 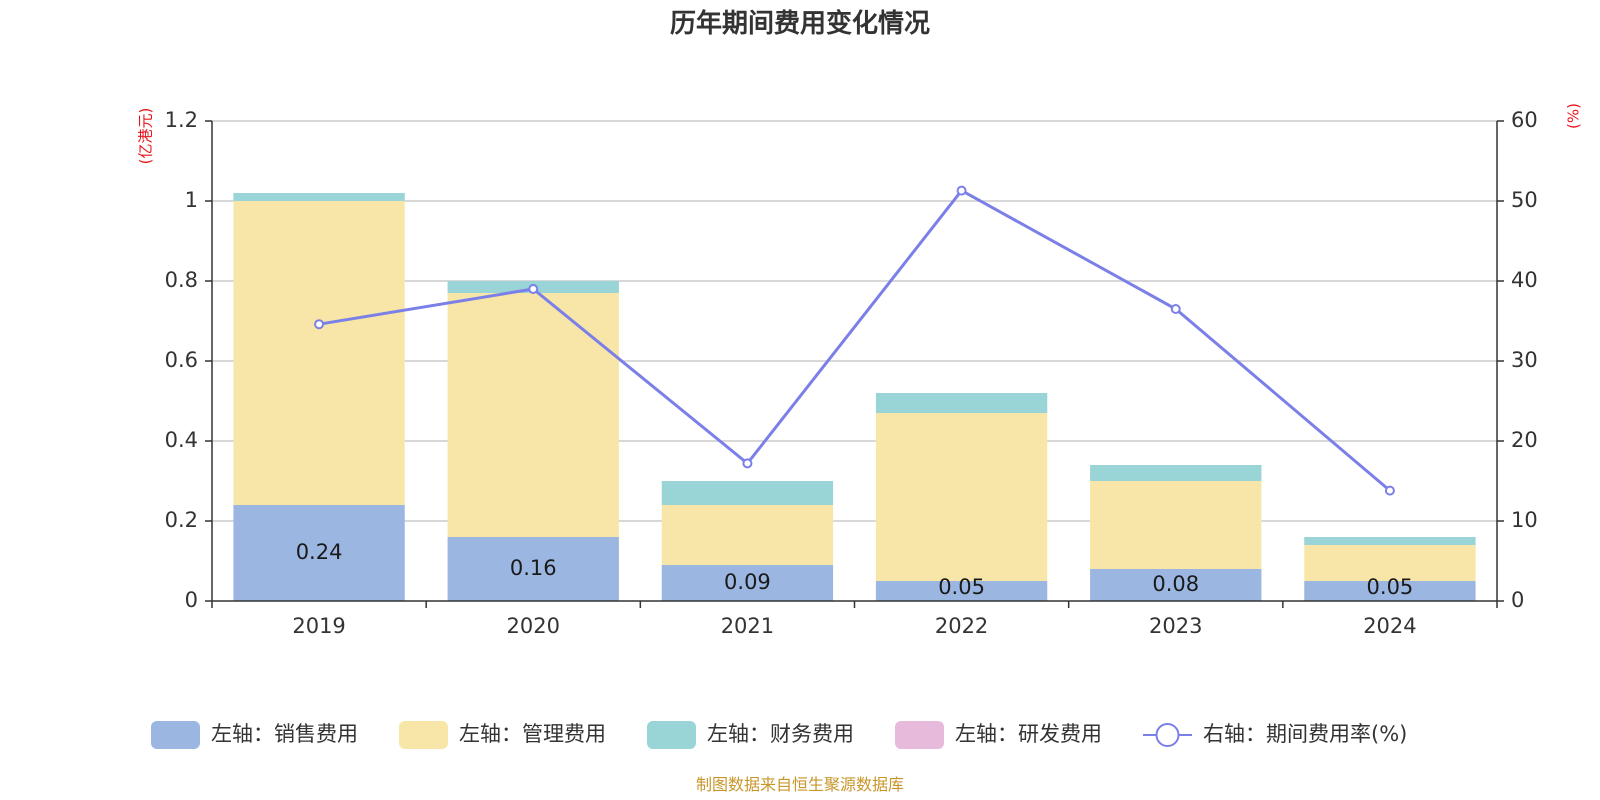 I want to click on bar-labels: 0.24 0.16 0.09 0.05 0.08 0.05, so click(x=855, y=569).